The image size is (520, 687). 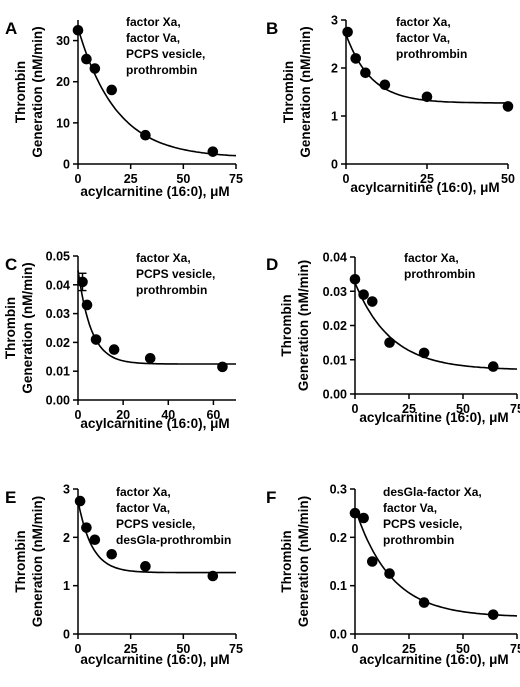 What do you see at coordinates (338, 635) in the screenshot?
I see `y-tick-label: 0.0` at bounding box center [338, 635].